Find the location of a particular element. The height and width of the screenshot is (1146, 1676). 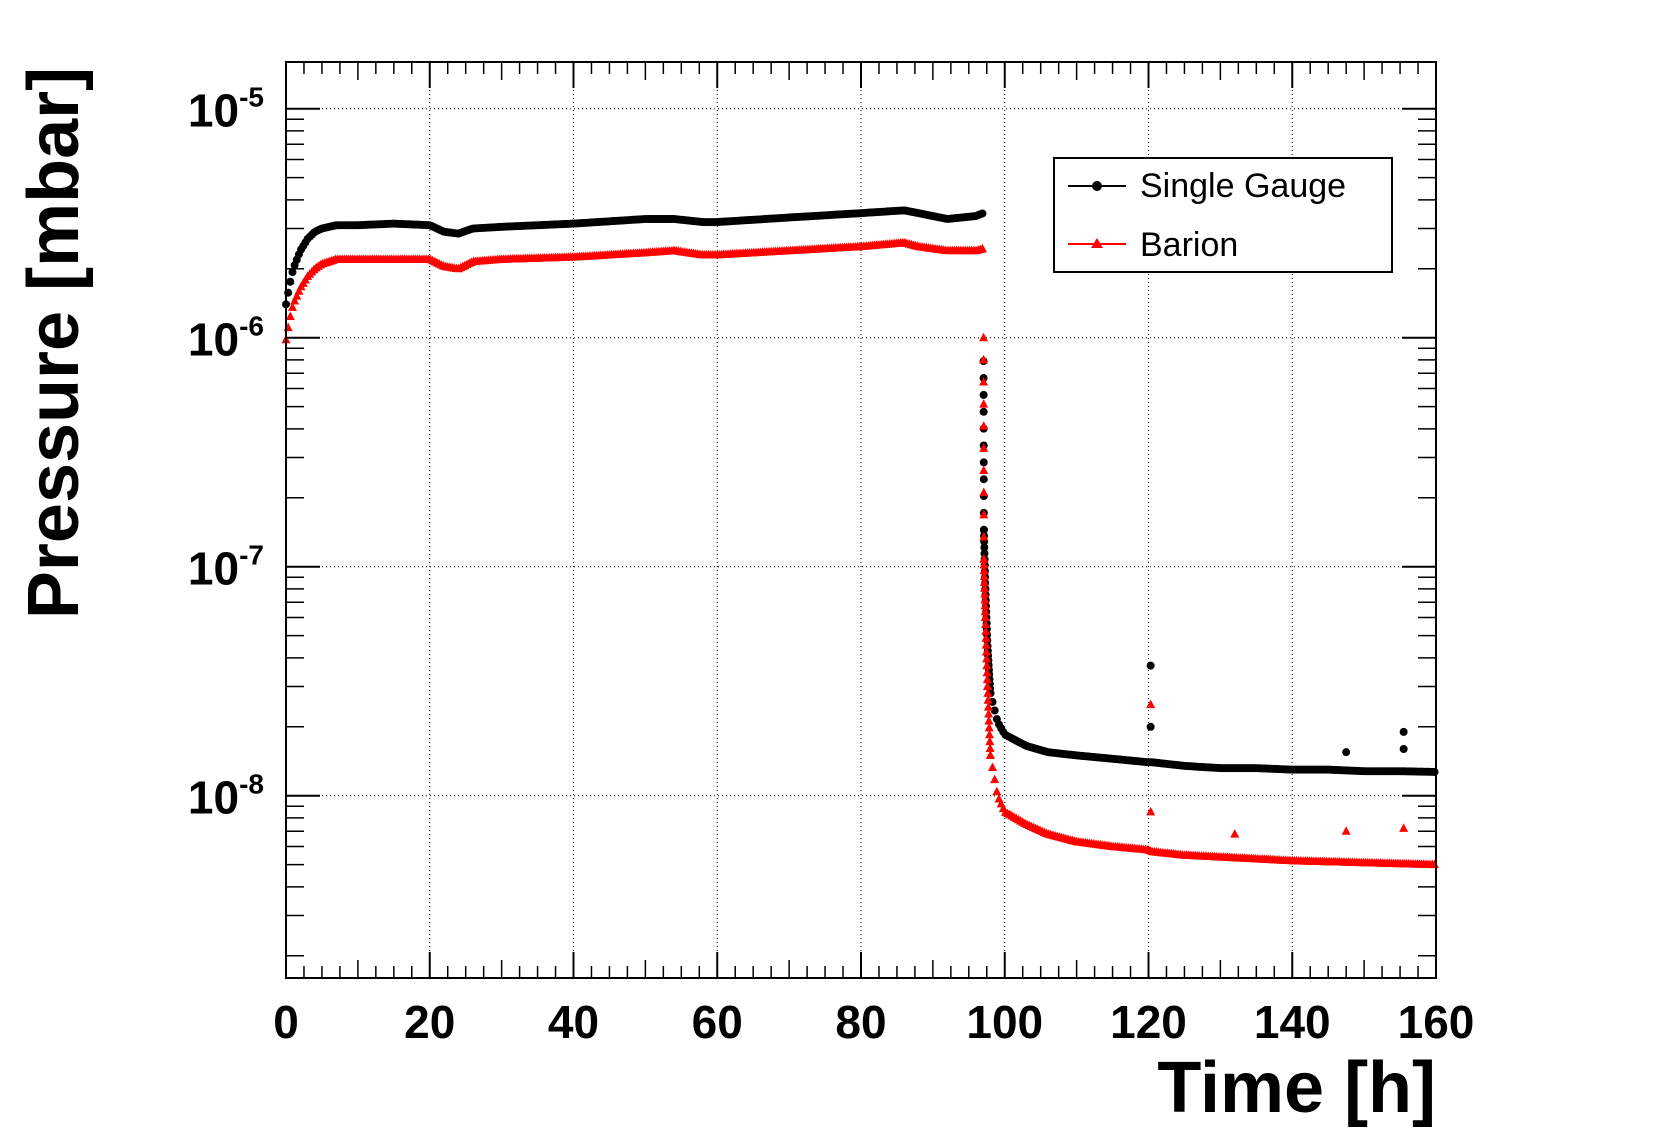

legend-marker-single-gauge is located at coordinates (1097, 186).